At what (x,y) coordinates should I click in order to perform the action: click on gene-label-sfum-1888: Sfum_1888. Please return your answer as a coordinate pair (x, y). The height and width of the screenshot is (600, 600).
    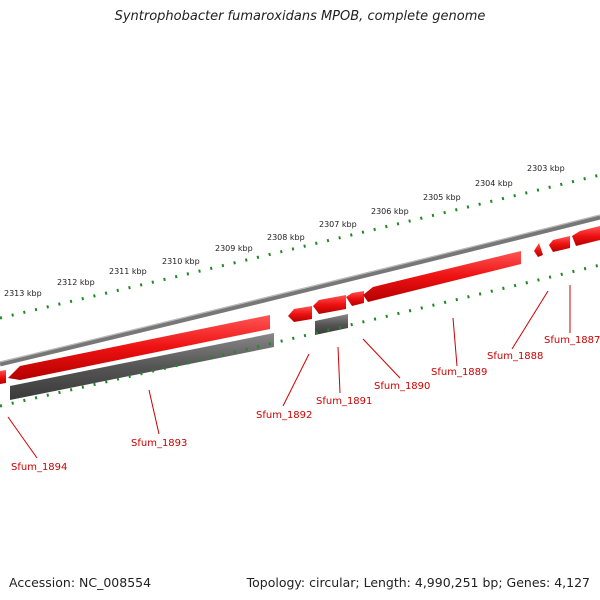
    Looking at the image, I should click on (515, 356).